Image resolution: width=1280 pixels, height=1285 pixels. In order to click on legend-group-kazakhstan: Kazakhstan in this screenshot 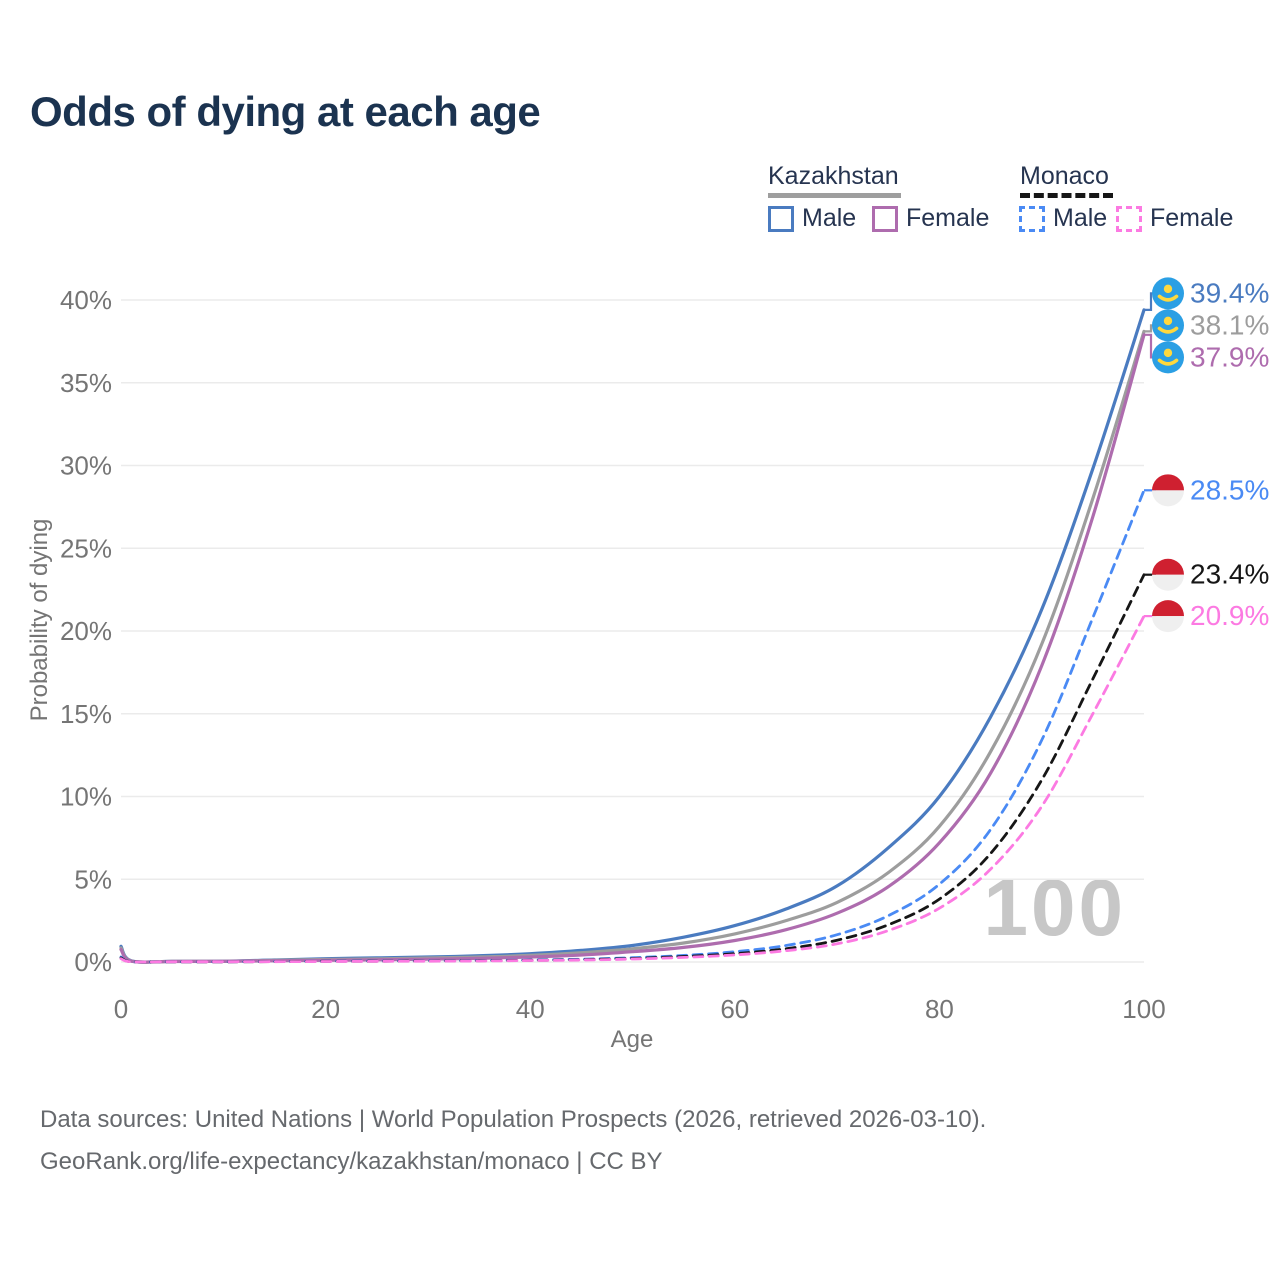, I will do `click(833, 176)`.